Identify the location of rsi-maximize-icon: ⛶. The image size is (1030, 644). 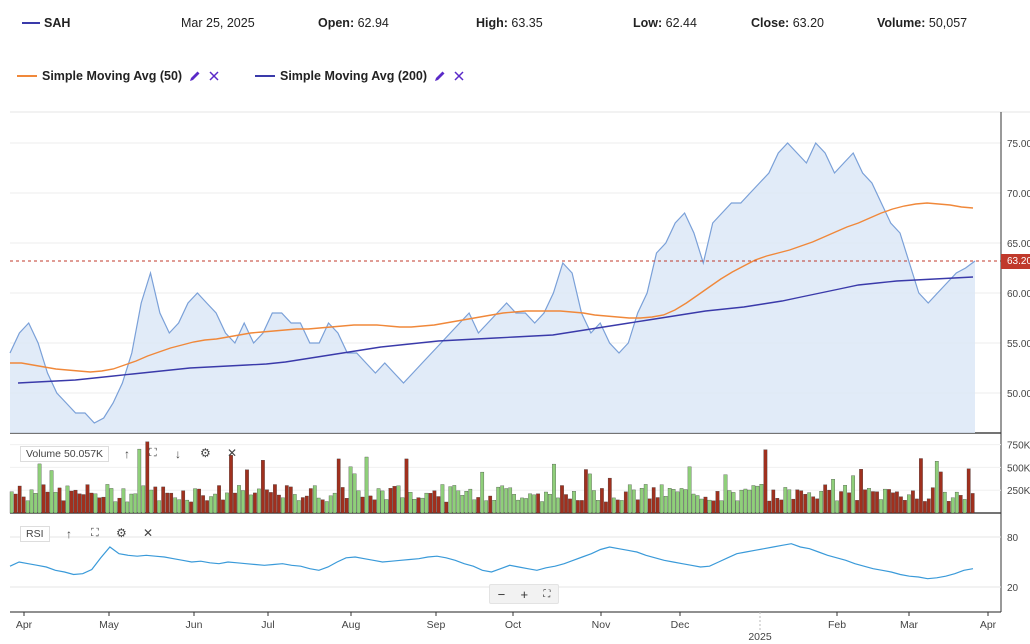
(95, 533).